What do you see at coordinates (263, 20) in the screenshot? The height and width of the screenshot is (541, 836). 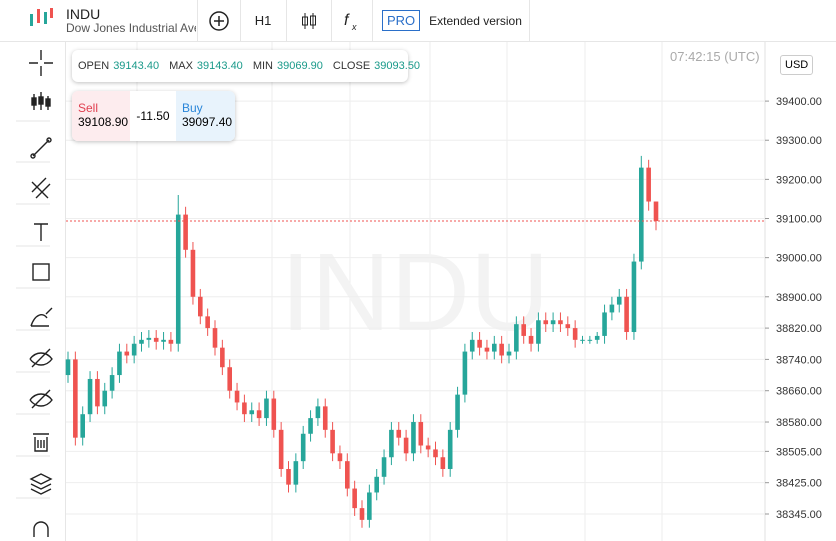 I see `timeframe: H1` at bounding box center [263, 20].